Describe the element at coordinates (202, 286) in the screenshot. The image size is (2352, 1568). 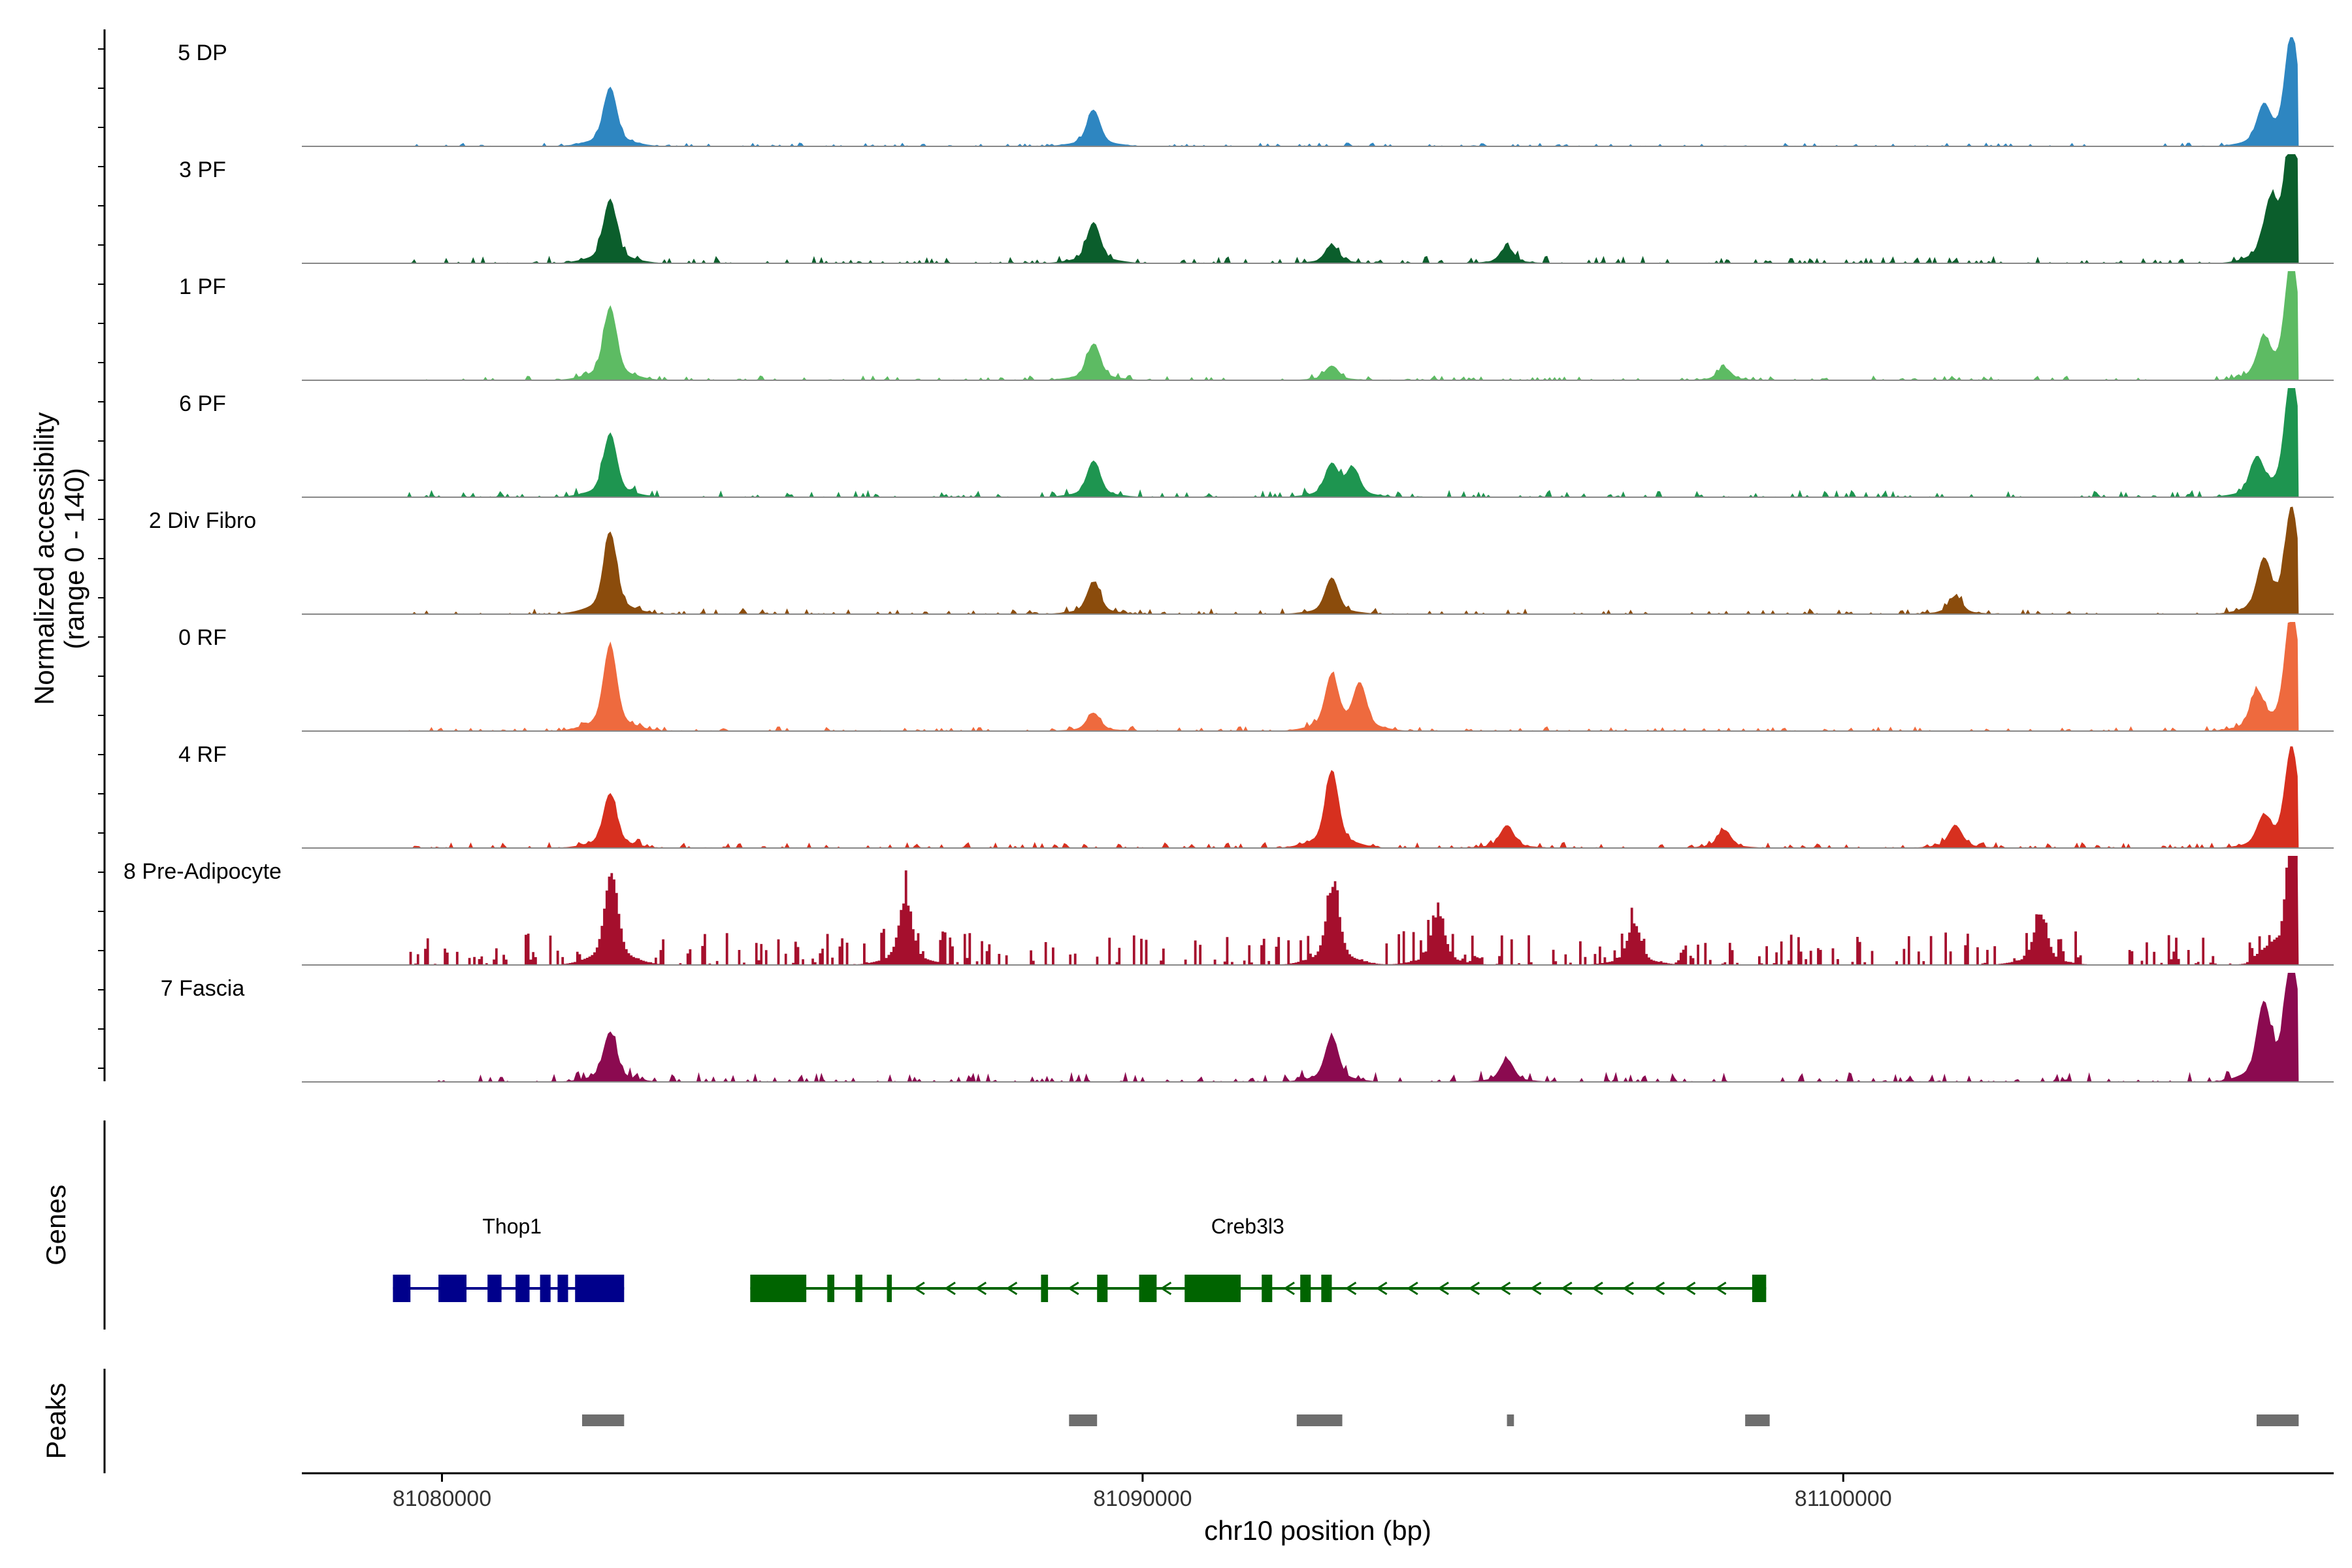
I see `track-label: 1 PF` at that location.